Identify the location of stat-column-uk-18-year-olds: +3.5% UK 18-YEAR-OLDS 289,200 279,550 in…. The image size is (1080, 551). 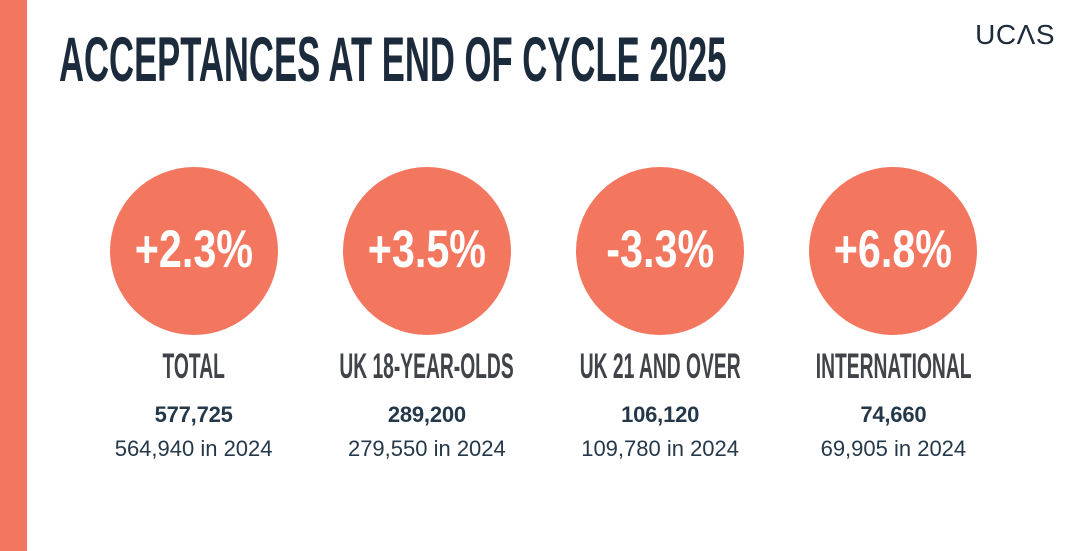
(426, 314).